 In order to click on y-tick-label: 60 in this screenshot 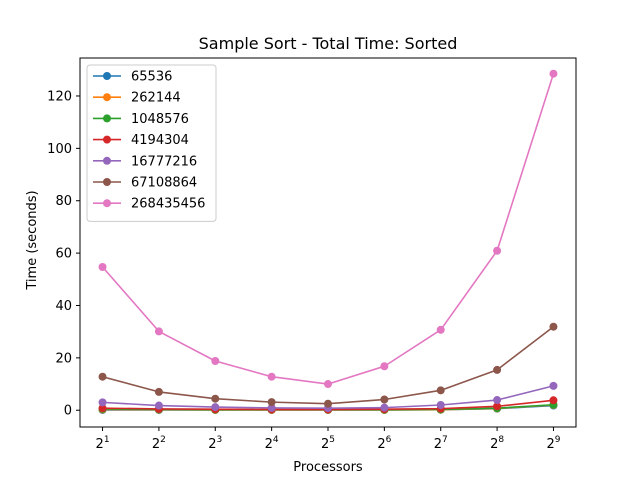, I will do `click(63, 254)`.